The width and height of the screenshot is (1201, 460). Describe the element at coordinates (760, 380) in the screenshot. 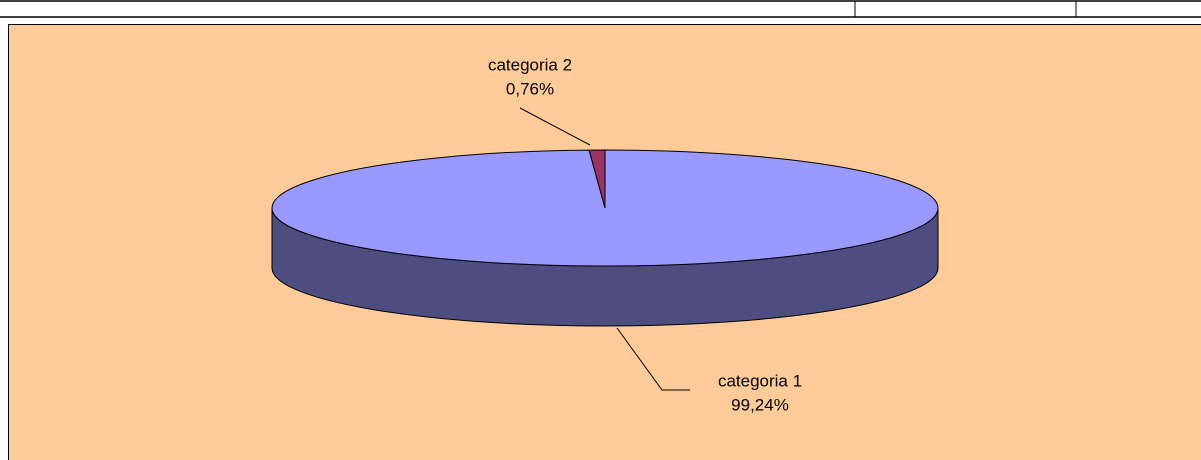

I see `slice-label: categoria 1` at that location.